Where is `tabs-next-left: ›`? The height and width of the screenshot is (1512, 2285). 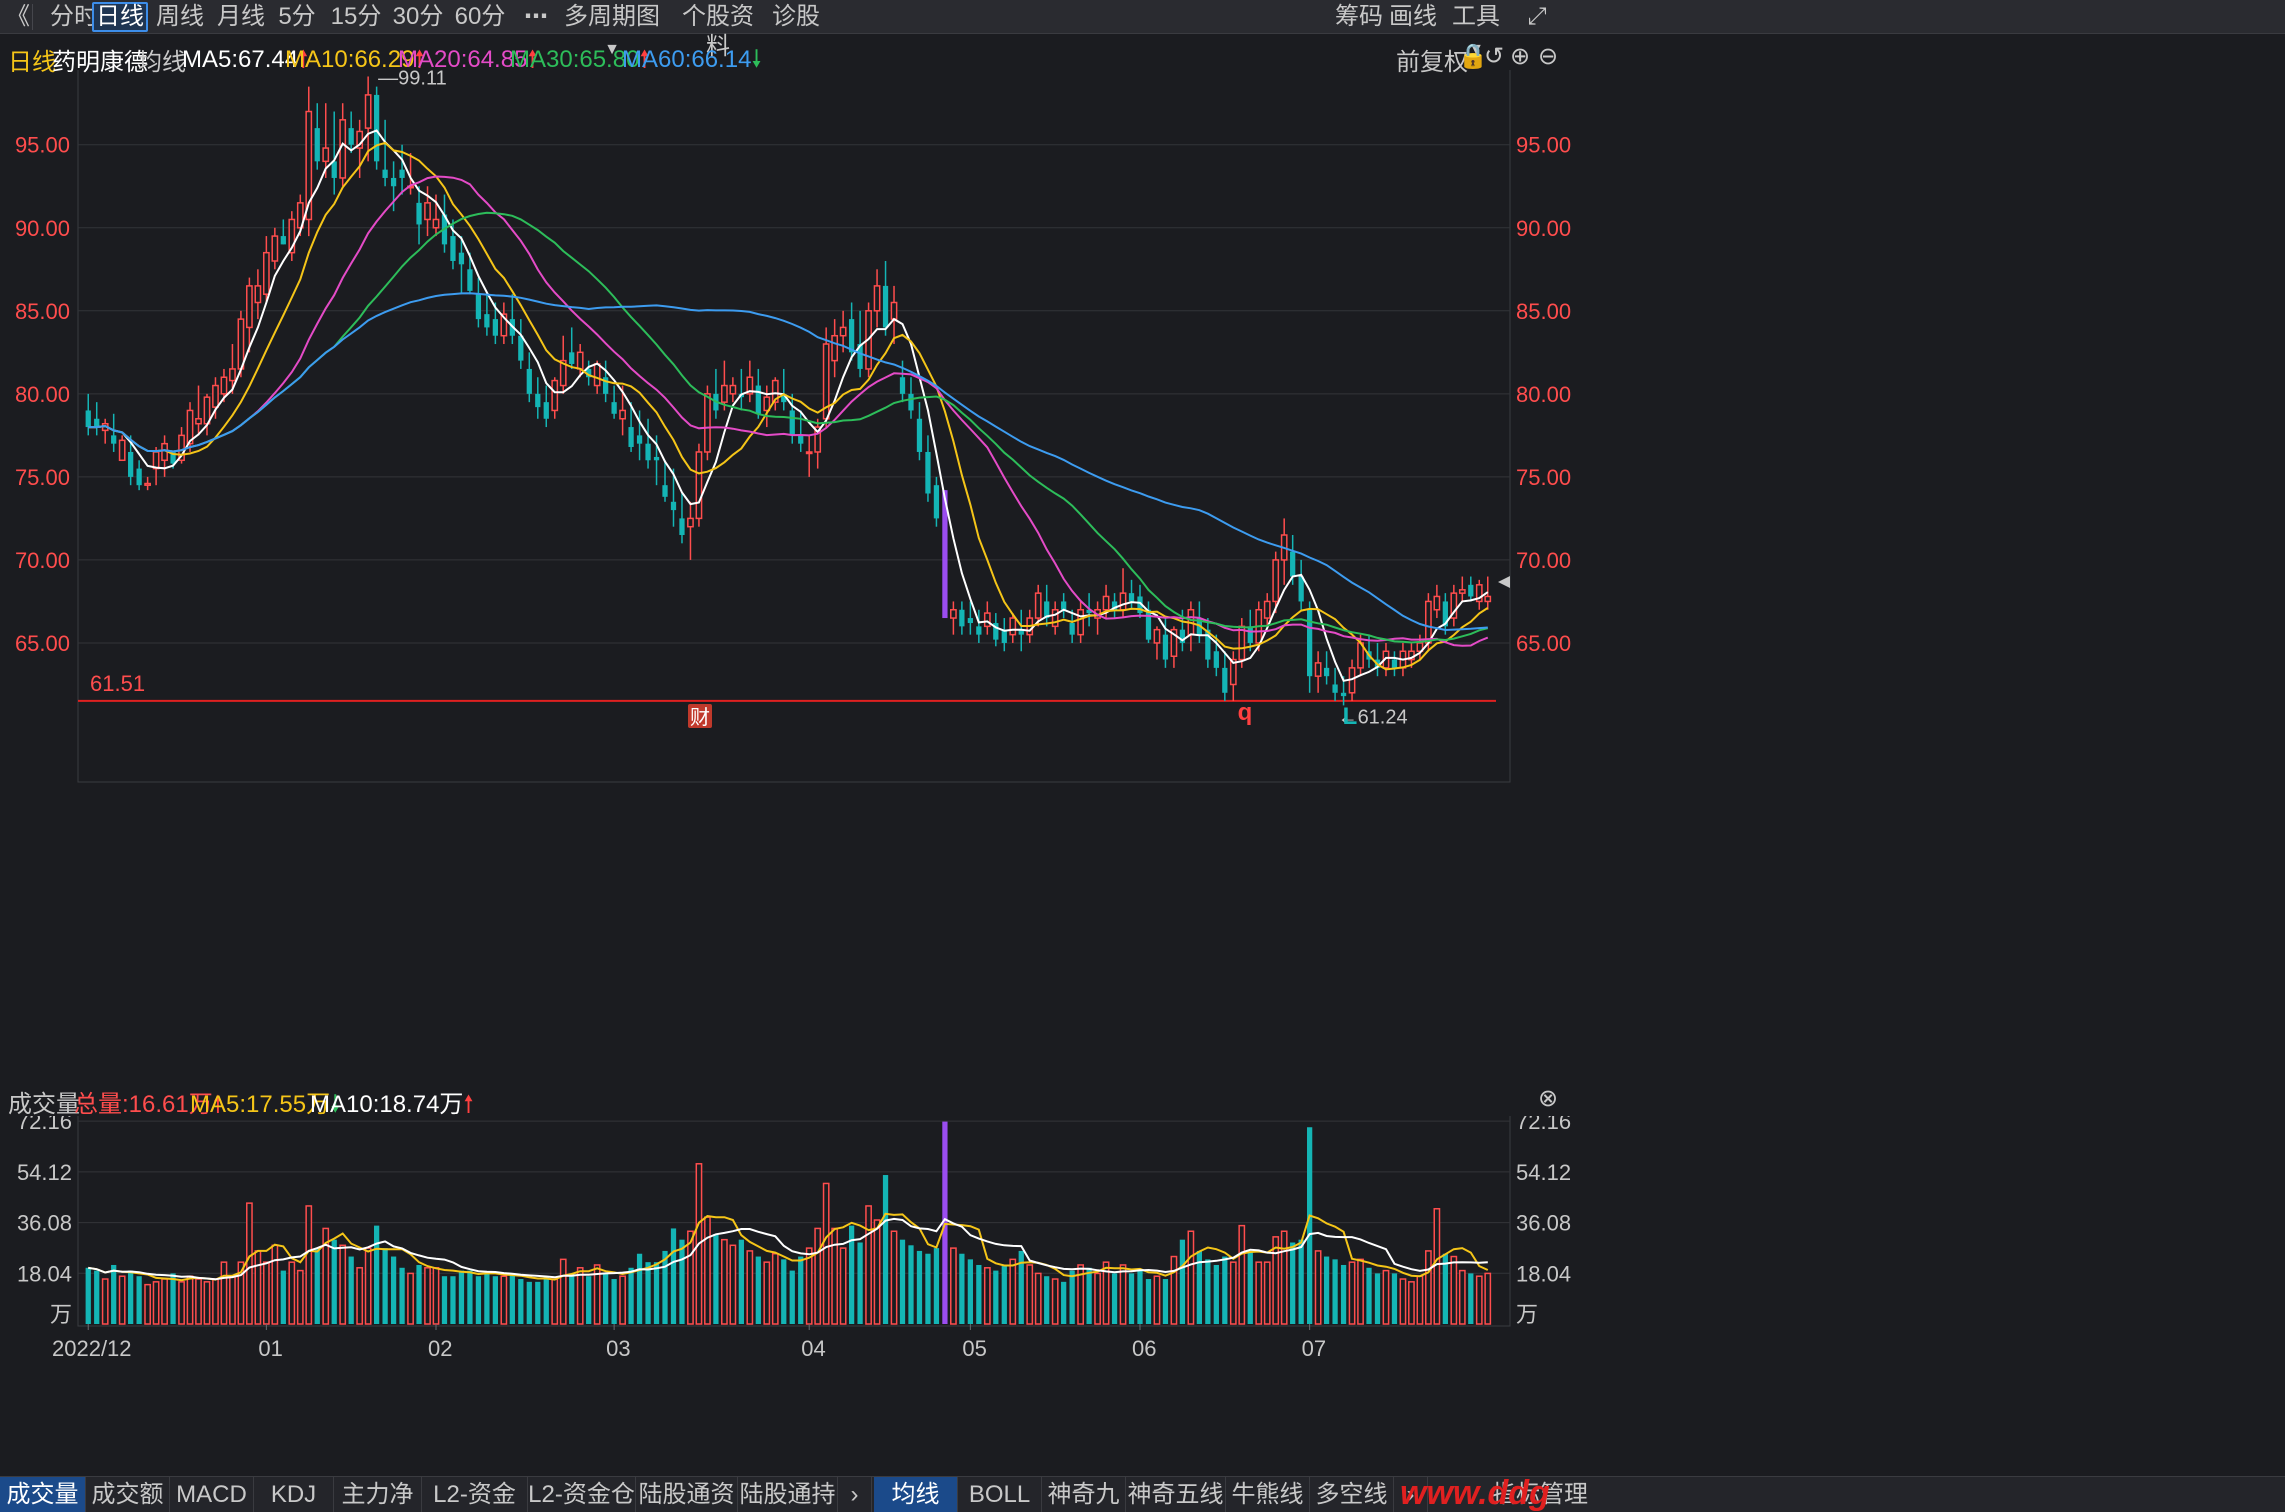
tabs-next-left: › is located at coordinates (855, 1494).